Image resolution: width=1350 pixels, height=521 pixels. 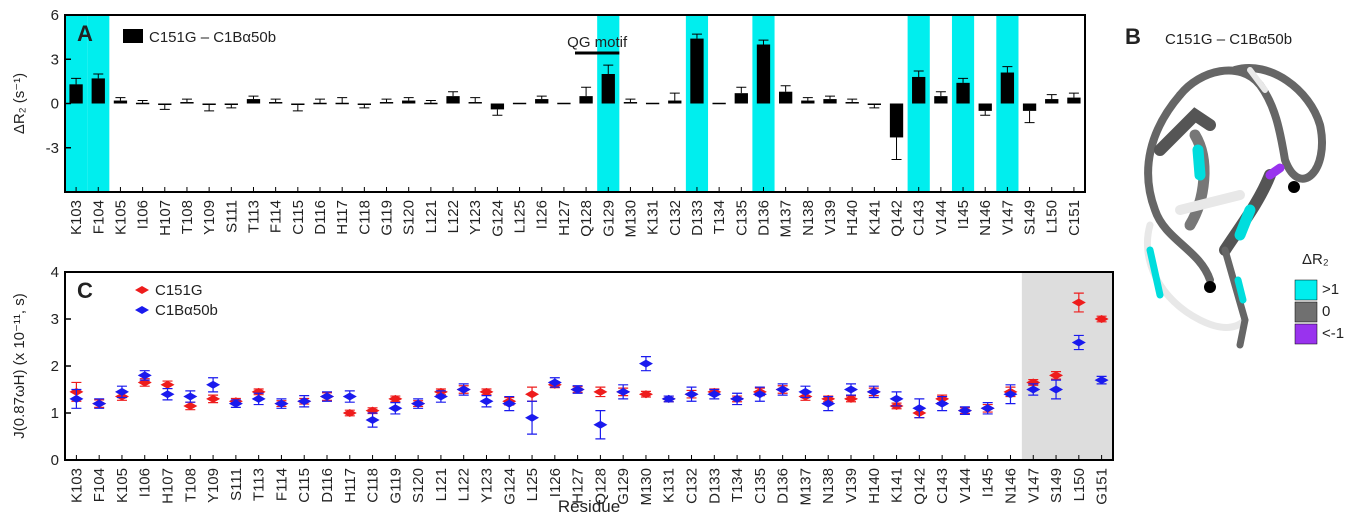 What do you see at coordinates (985, 218) in the screenshot?
I see `x-tick-label: N146` at bounding box center [985, 218].